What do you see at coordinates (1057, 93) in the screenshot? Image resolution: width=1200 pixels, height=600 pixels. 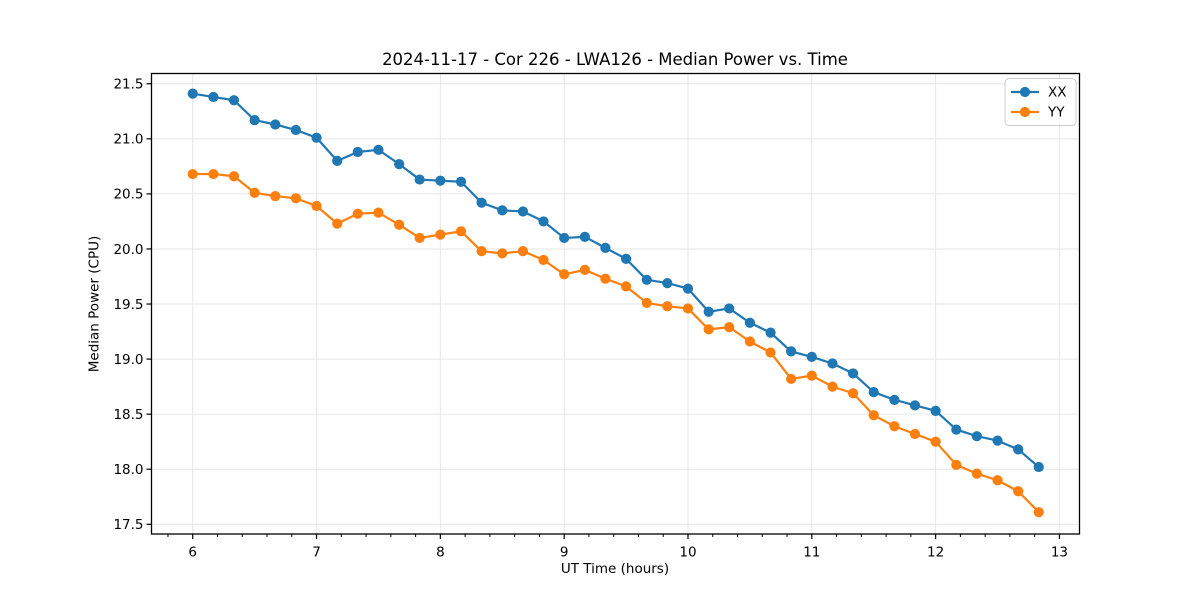 I see `legend-label: XX` at bounding box center [1057, 93].